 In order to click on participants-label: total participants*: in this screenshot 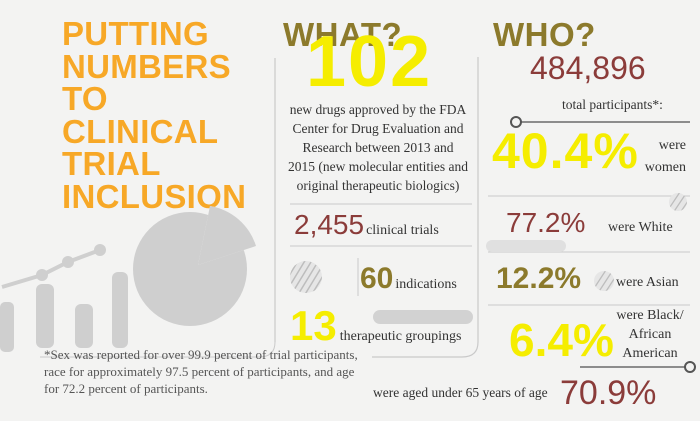, I will do `click(612, 104)`.